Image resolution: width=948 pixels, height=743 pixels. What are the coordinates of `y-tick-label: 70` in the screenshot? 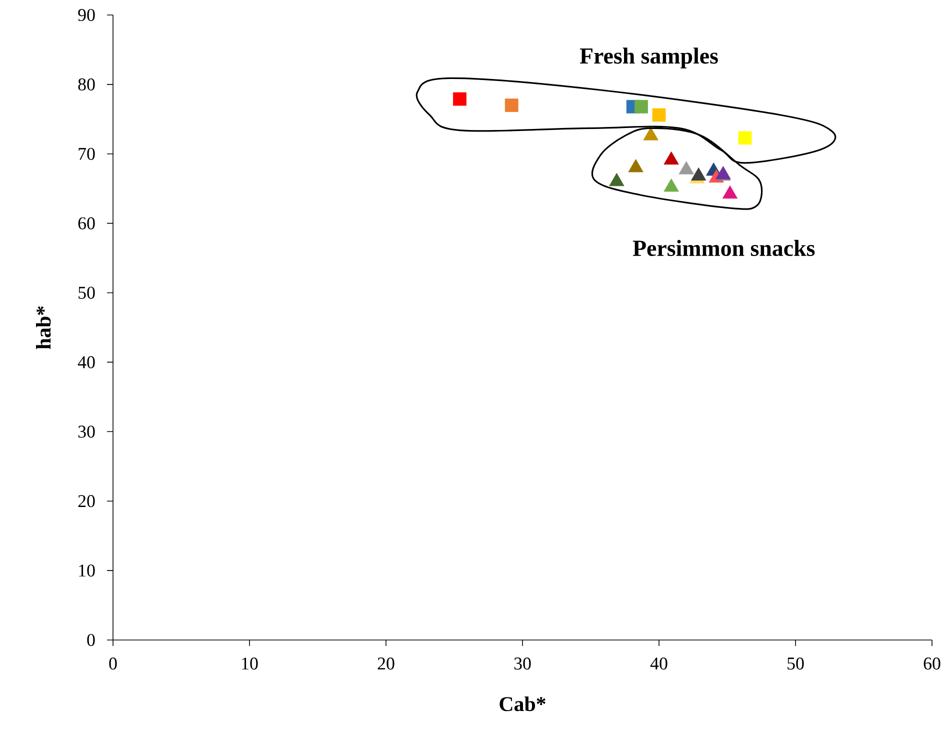 It's located at (86, 154).